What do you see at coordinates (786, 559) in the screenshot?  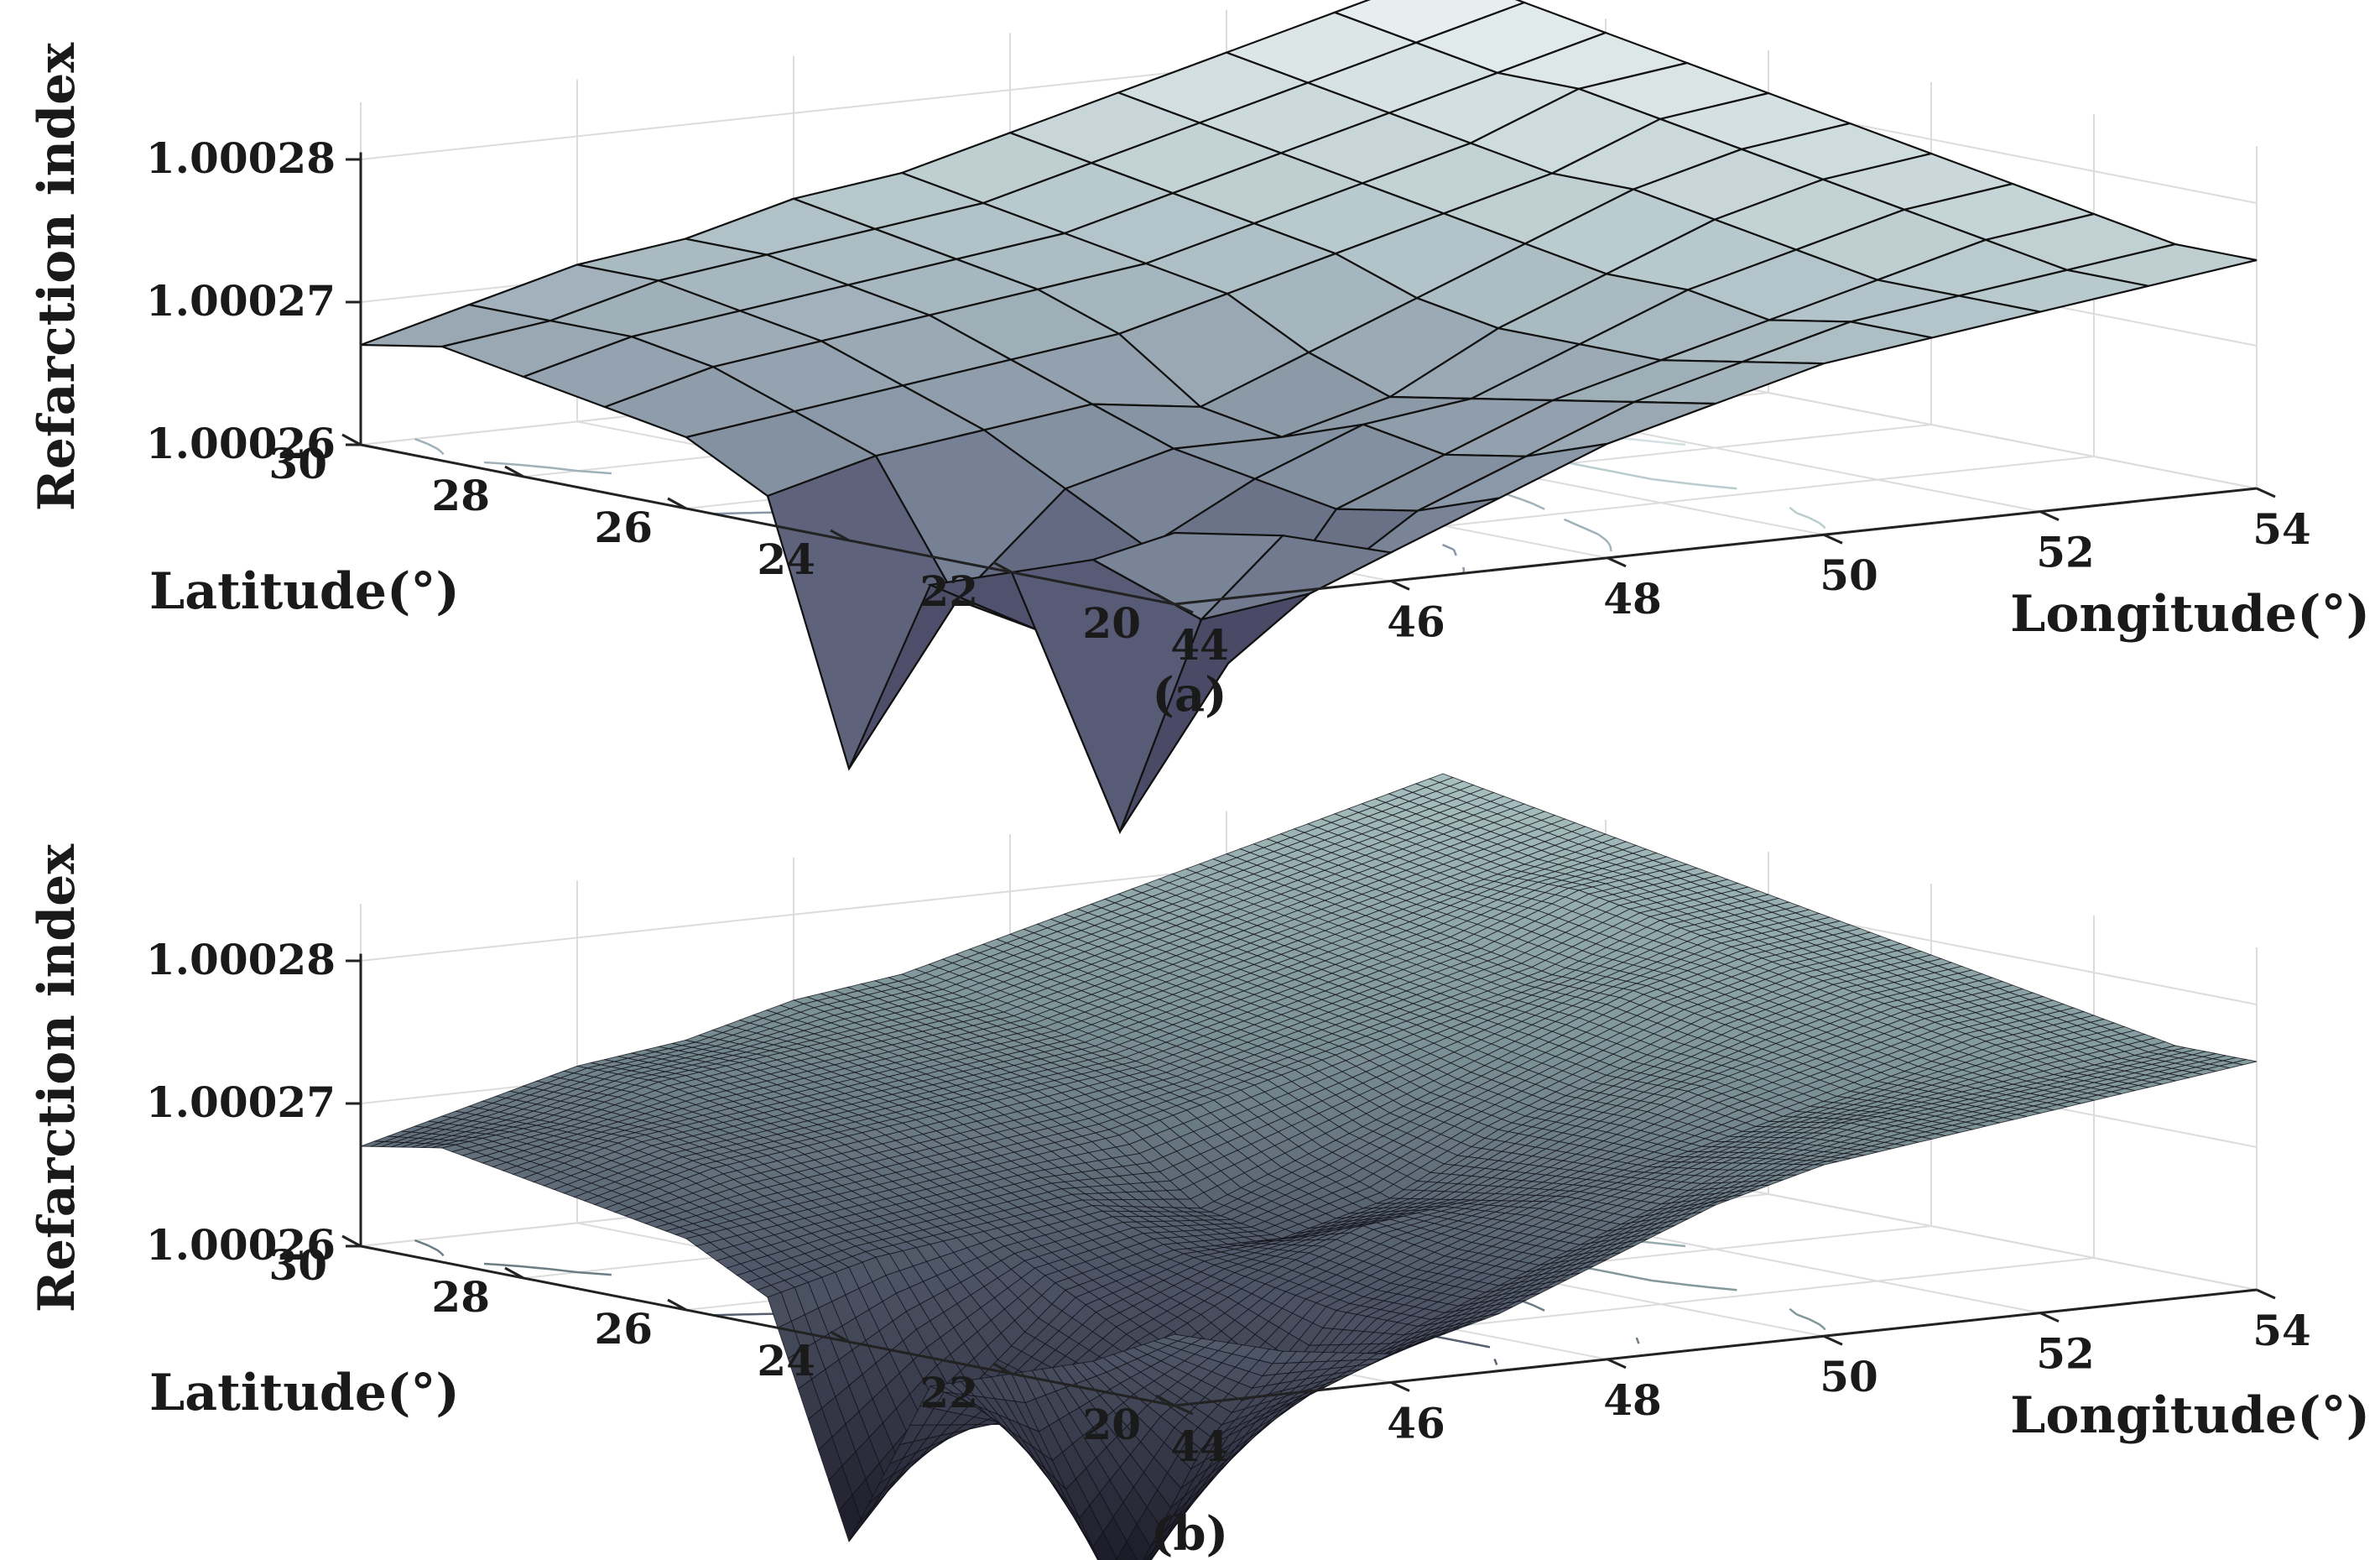 I see `y-tick-label: 24` at bounding box center [786, 559].